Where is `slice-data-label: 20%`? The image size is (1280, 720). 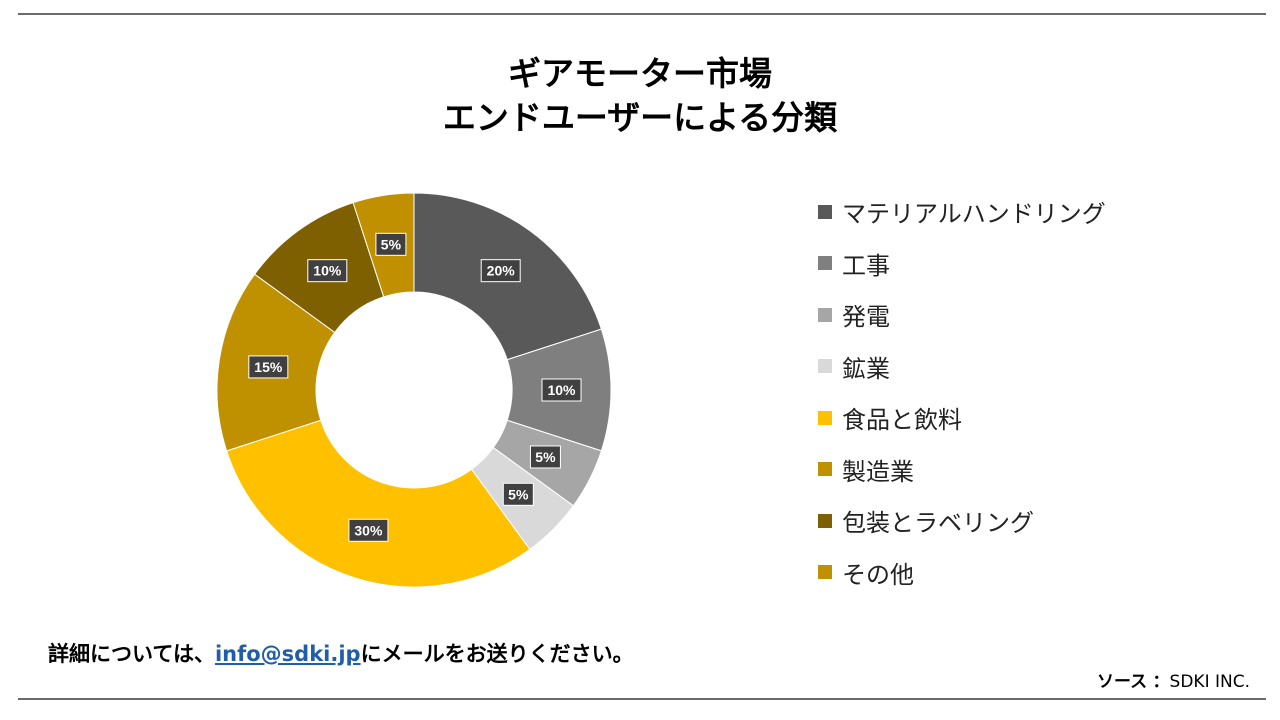 slice-data-label: 20% is located at coordinates (500, 271).